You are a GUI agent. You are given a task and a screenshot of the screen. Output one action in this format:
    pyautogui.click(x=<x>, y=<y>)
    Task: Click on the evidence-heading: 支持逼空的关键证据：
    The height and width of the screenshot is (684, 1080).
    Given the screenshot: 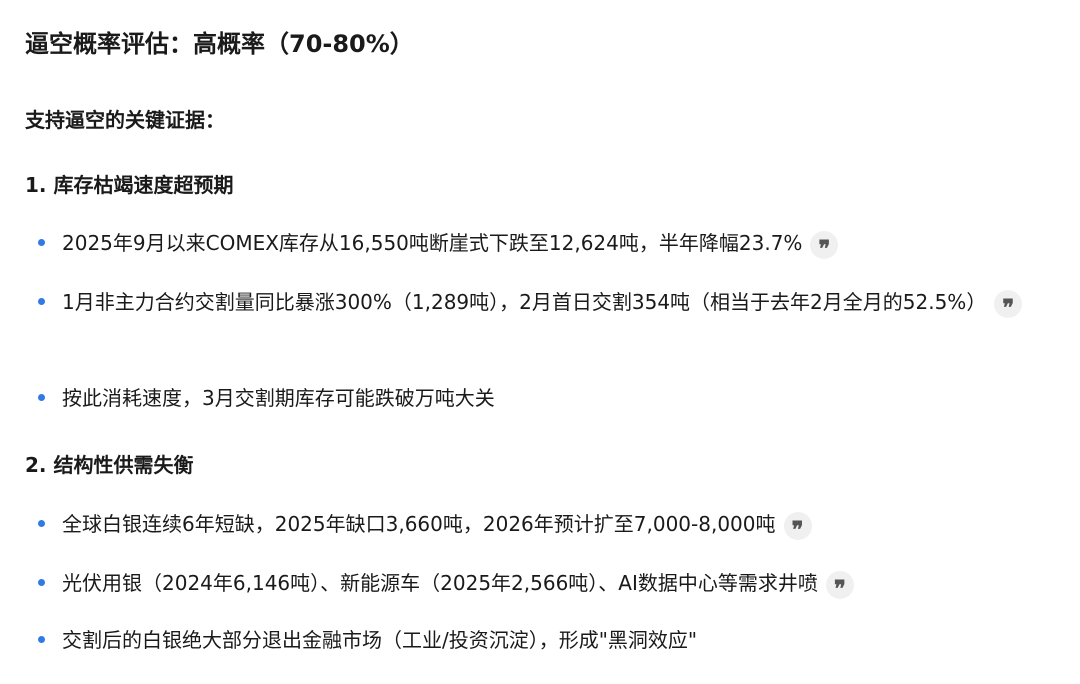 What is the action you would take?
    pyautogui.click(x=125, y=120)
    